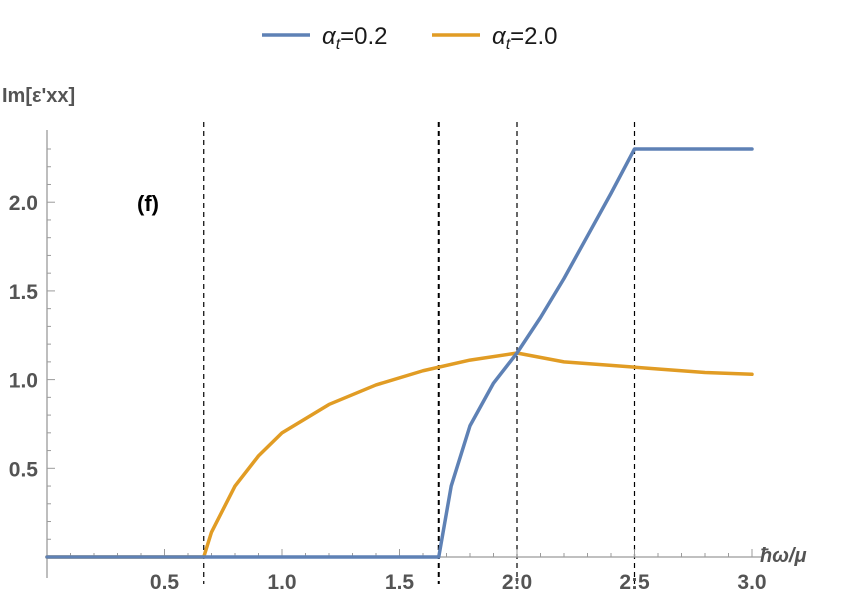 This screenshot has width=847, height=602. I want to click on y-tick-label: 2.0, so click(23, 203).